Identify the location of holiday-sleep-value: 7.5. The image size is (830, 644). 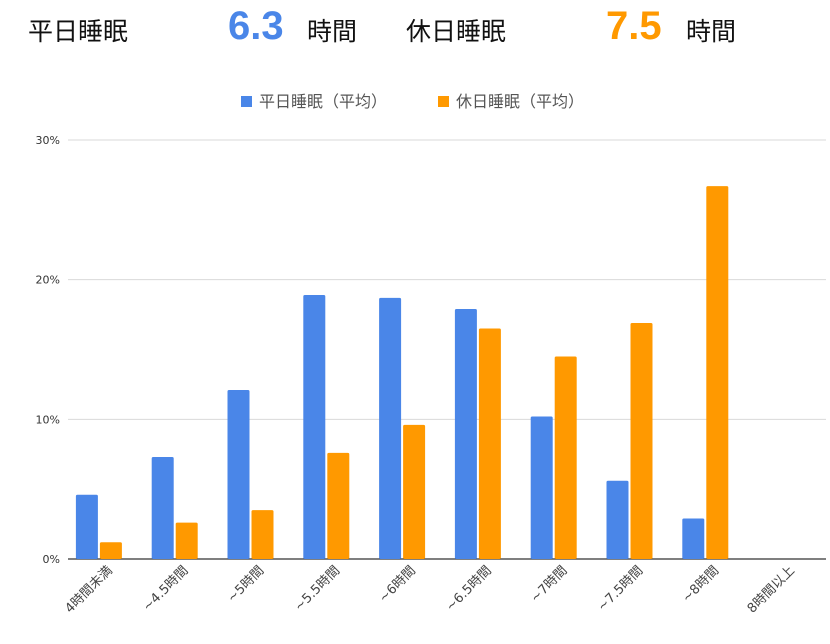
(634, 26).